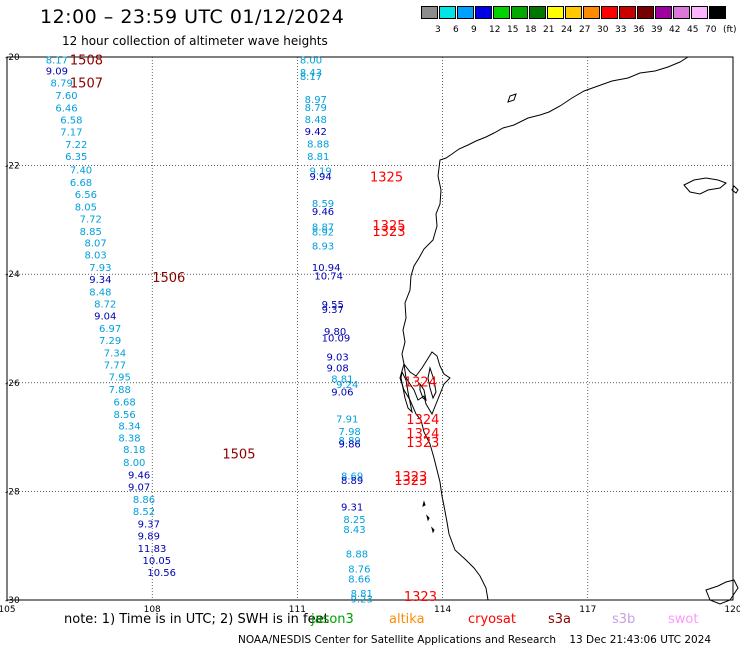  What do you see at coordinates (657, 30) in the screenshot?
I see `scale-label: 39` at bounding box center [657, 30].